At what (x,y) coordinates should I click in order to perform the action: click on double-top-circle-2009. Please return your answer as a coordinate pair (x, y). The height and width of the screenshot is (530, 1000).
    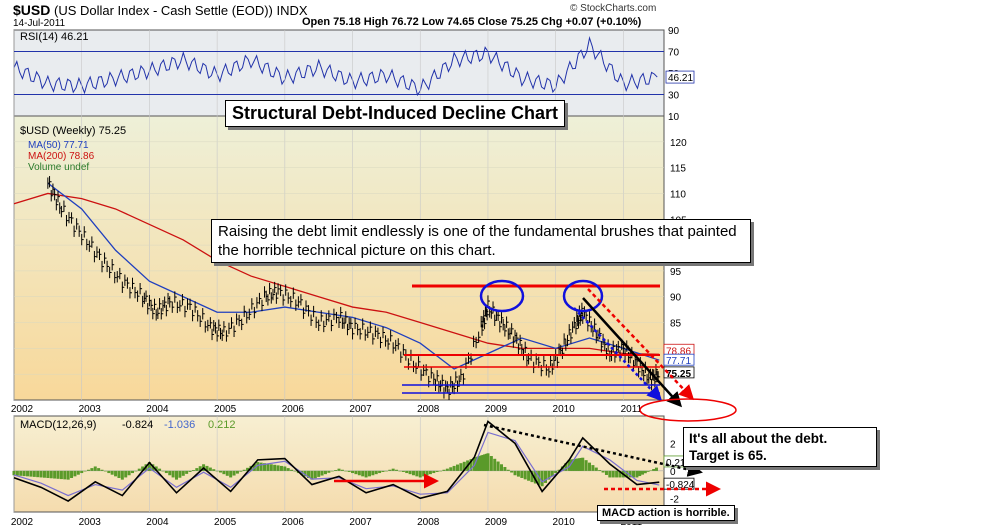
    Looking at the image, I should click on (502, 296).